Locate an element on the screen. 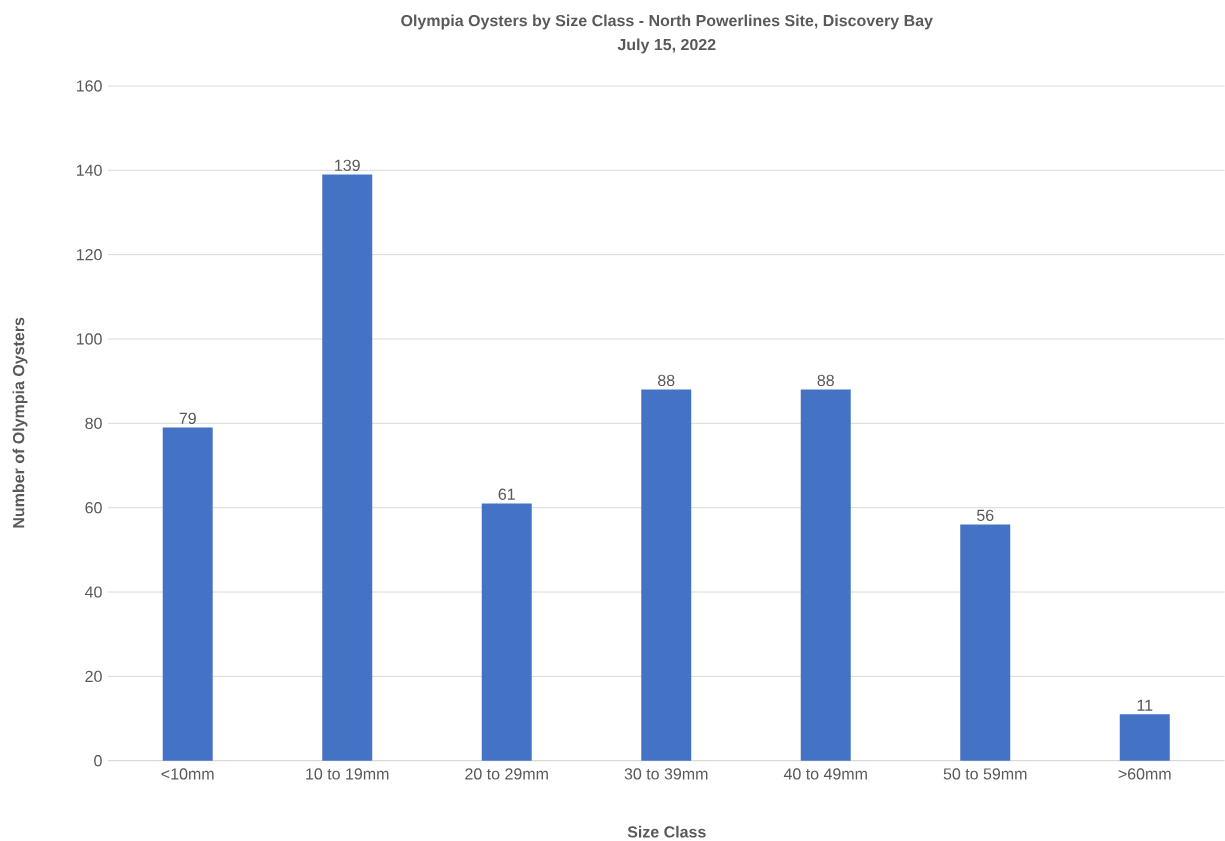 The image size is (1225, 841). y-tick-label: 100 is located at coordinates (89, 339).